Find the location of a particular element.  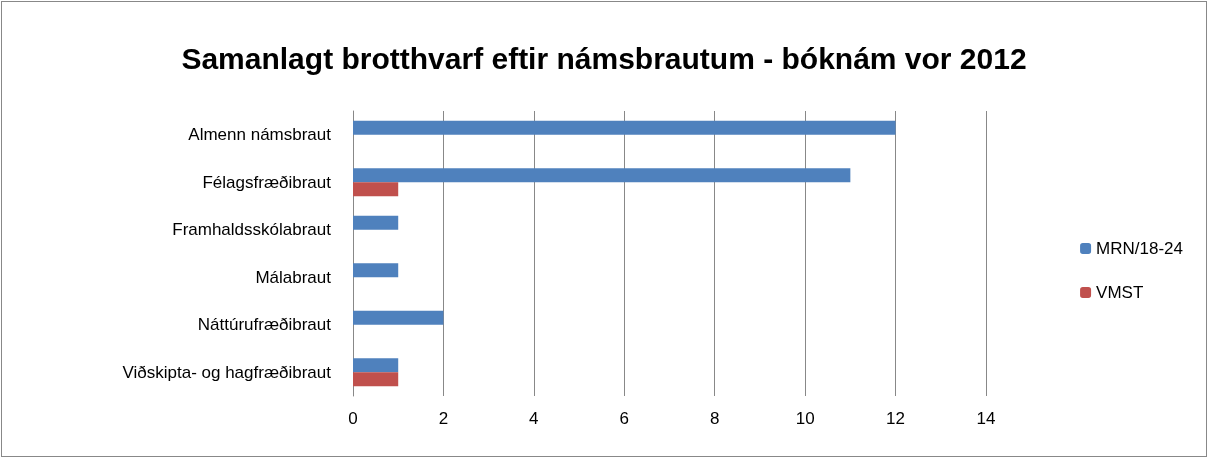

x-tick-label: 6 is located at coordinates (624, 418).